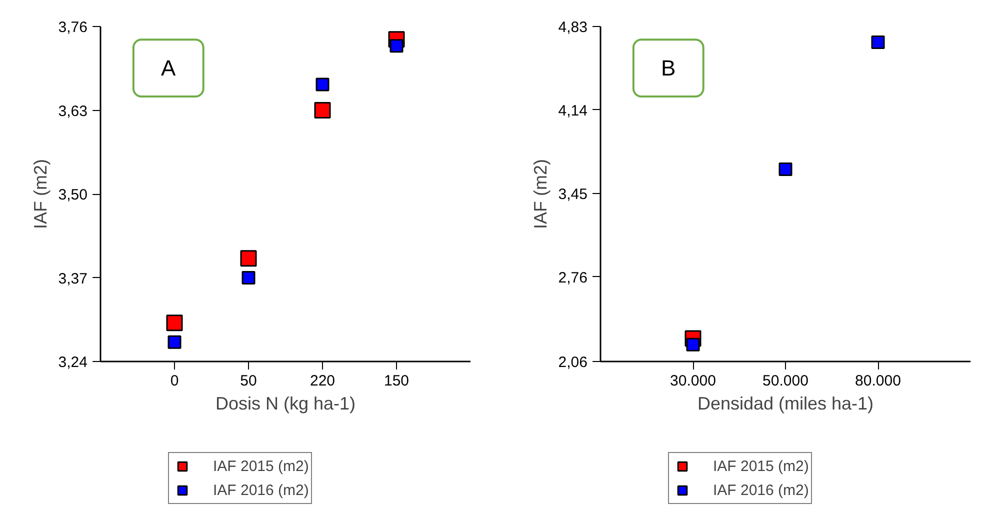 This screenshot has height=527, width=1000. What do you see at coordinates (323, 381) in the screenshot?
I see `x-tick-label: 220` at bounding box center [323, 381].